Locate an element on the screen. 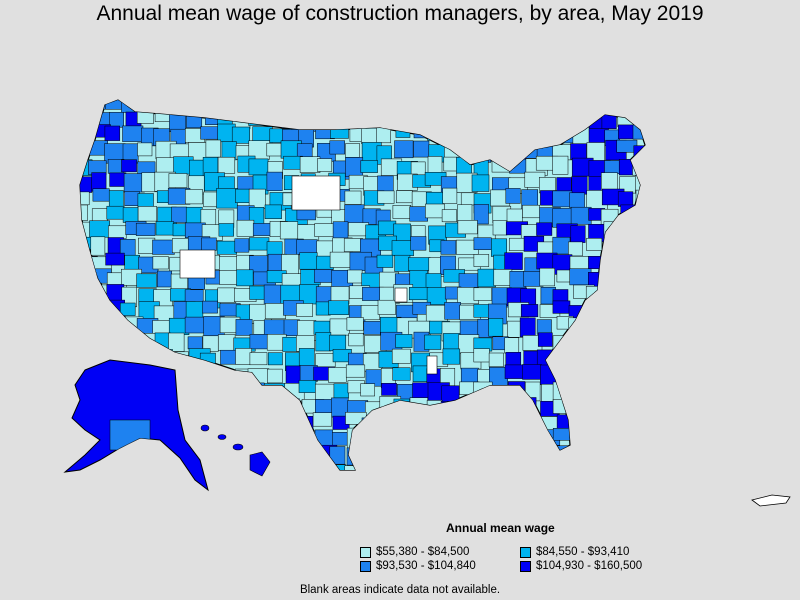 The height and width of the screenshot is (600, 800). legend-label: $84,550 - $93,410 is located at coordinates (583, 552).